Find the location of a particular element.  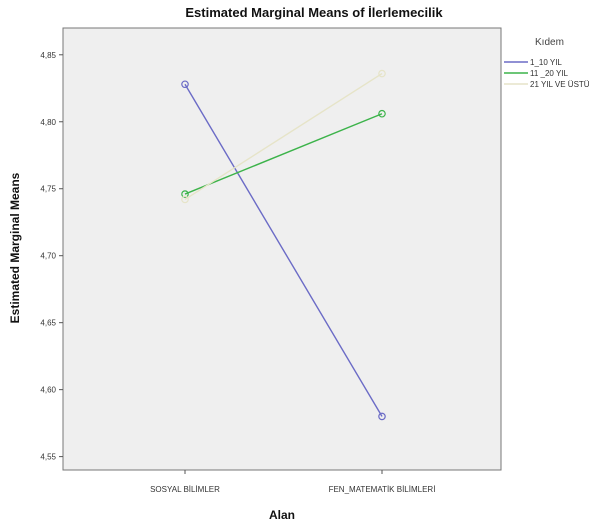

y-tick-label: 4,55 is located at coordinates (48, 457).